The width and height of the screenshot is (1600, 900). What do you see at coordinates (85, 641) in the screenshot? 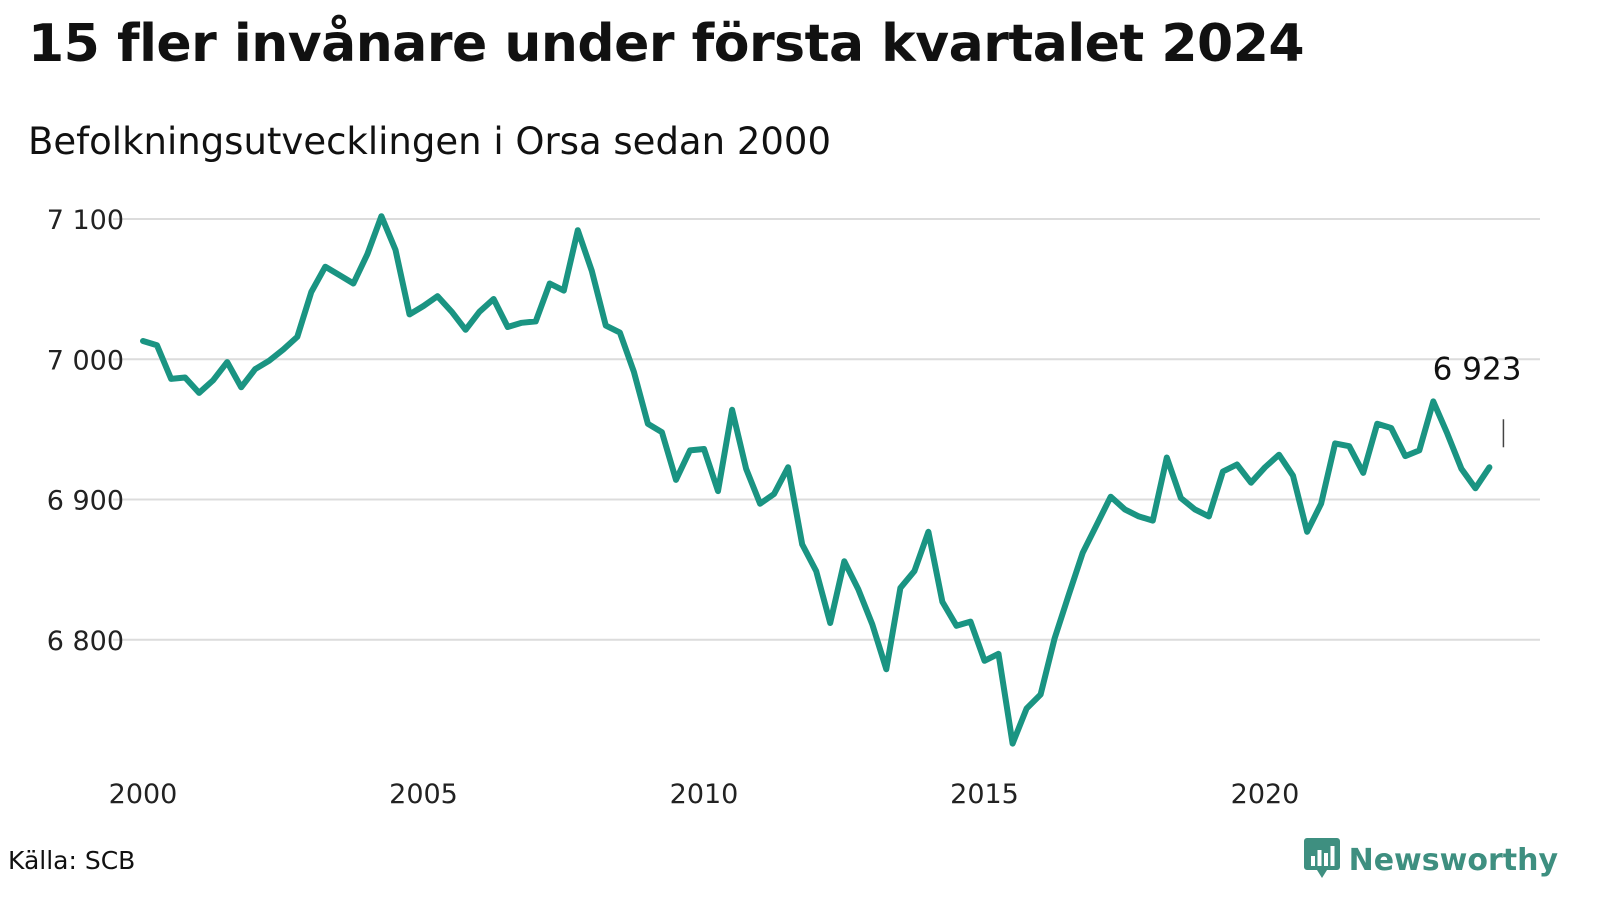
I see `y-tick-label: 6 800` at bounding box center [85, 641].